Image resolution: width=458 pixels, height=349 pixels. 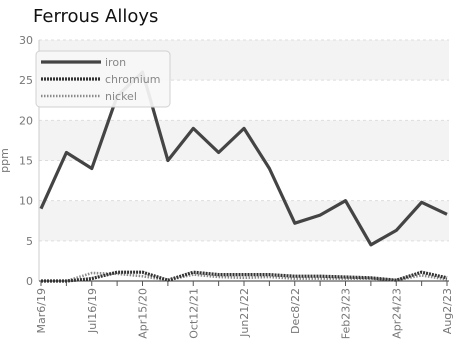 I want to click on y-tick-label: 5, so click(x=29, y=241).